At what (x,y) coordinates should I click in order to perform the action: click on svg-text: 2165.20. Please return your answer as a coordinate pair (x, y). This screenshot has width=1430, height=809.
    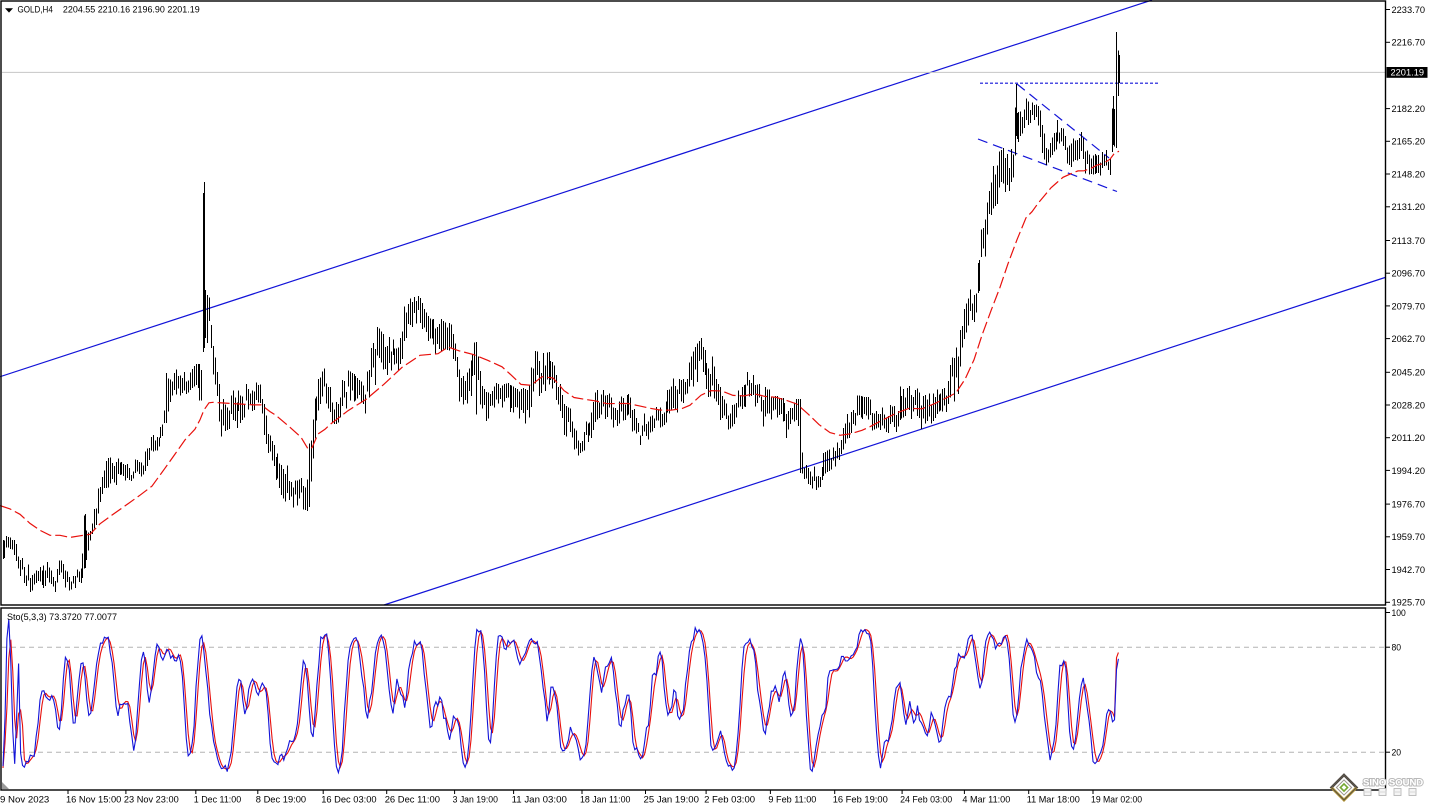
    Looking at the image, I should click on (1409, 142).